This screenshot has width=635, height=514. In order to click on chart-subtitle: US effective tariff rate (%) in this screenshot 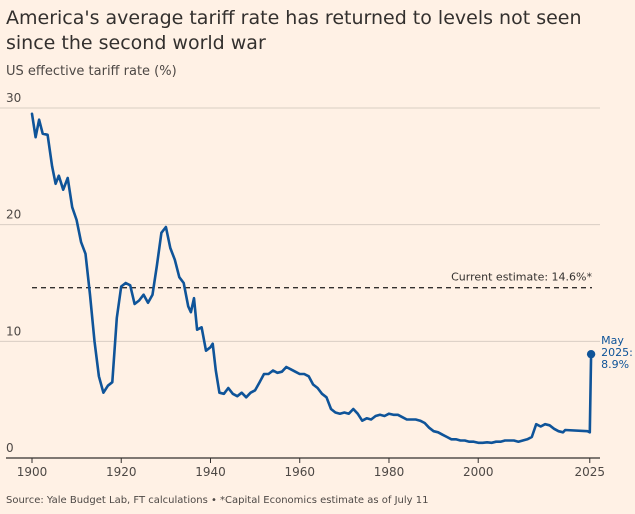, I will do `click(91, 71)`.